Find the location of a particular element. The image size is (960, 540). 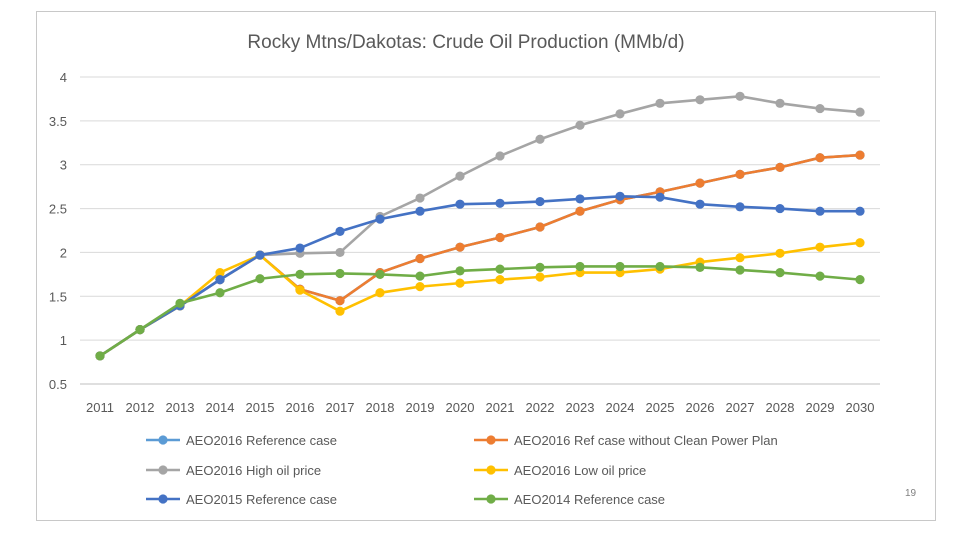

y-axis-ticks: 0.5 1 1.5 2 2.5 3 3.5 4 is located at coordinates (58, 231).